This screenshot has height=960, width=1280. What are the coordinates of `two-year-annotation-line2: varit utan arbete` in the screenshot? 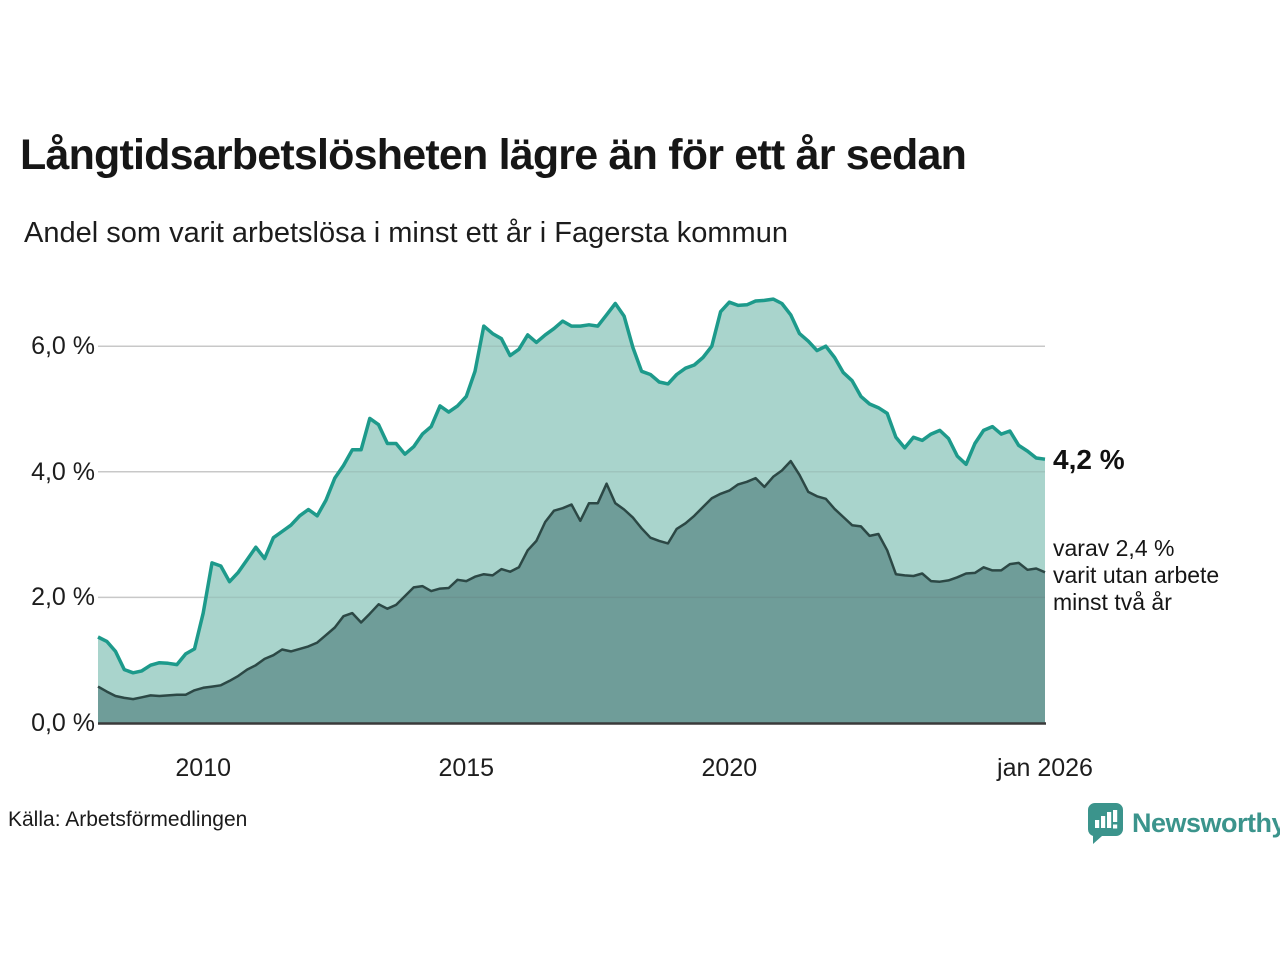 It's located at (1136, 575).